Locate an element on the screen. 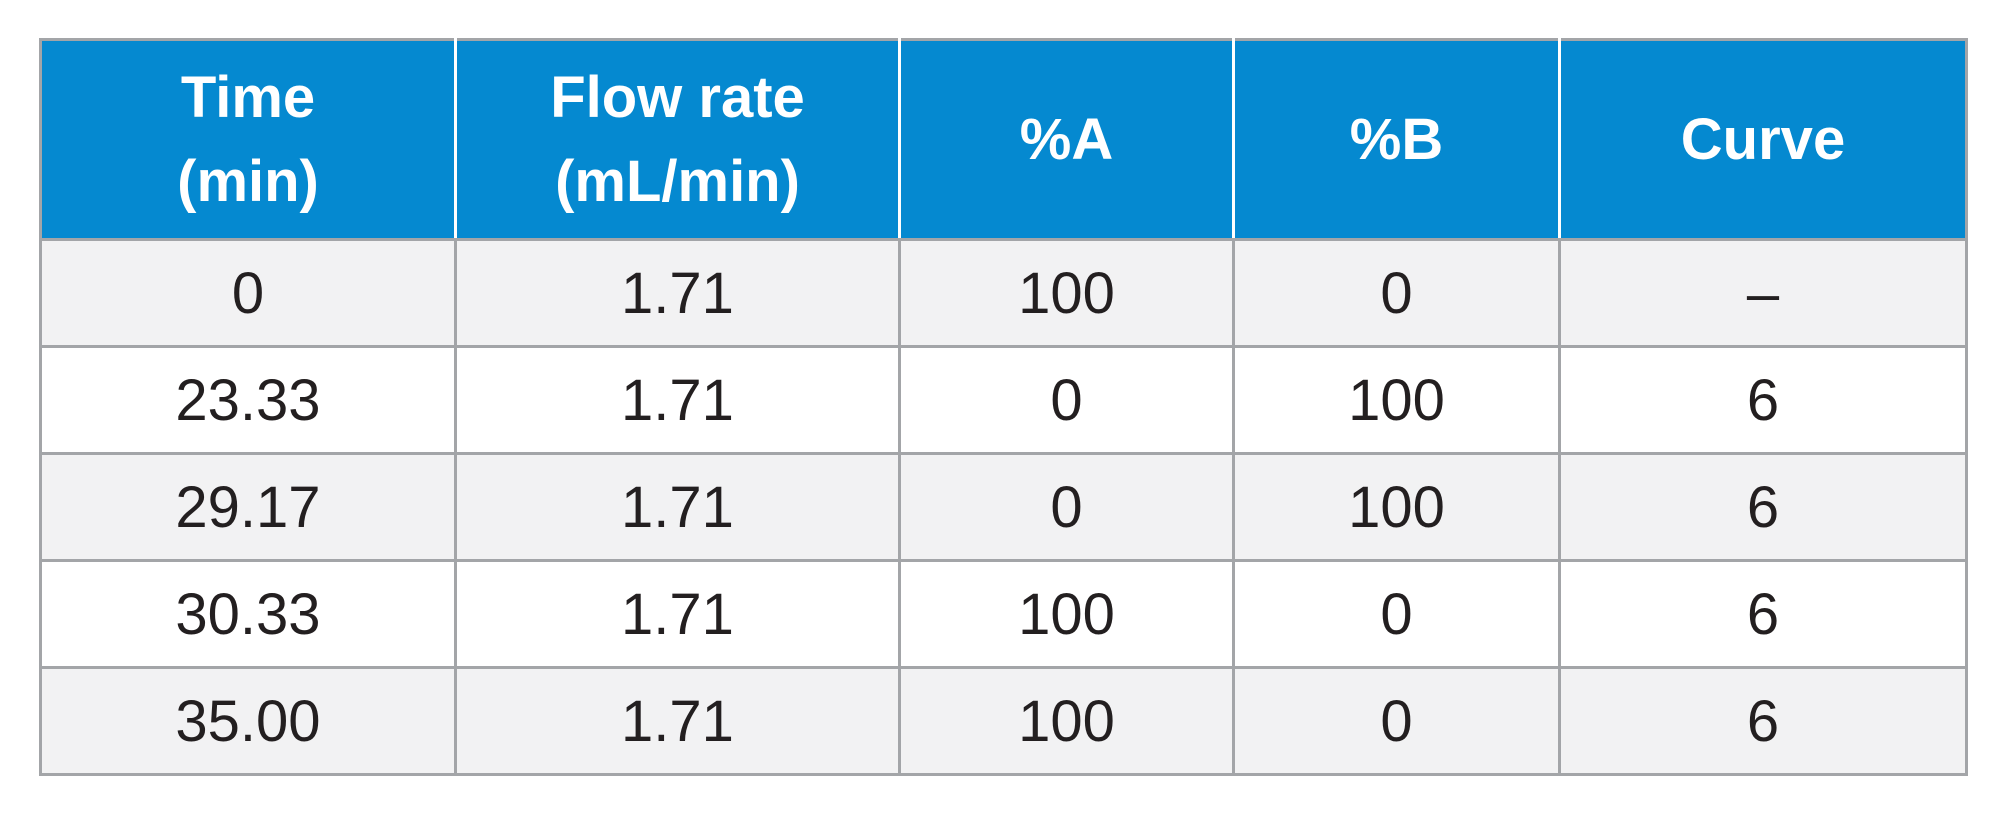 Image resolution: width=2000 pixels, height=836 pixels. table-row: 23.33 1.71 0 100 6 is located at coordinates (1003, 400).